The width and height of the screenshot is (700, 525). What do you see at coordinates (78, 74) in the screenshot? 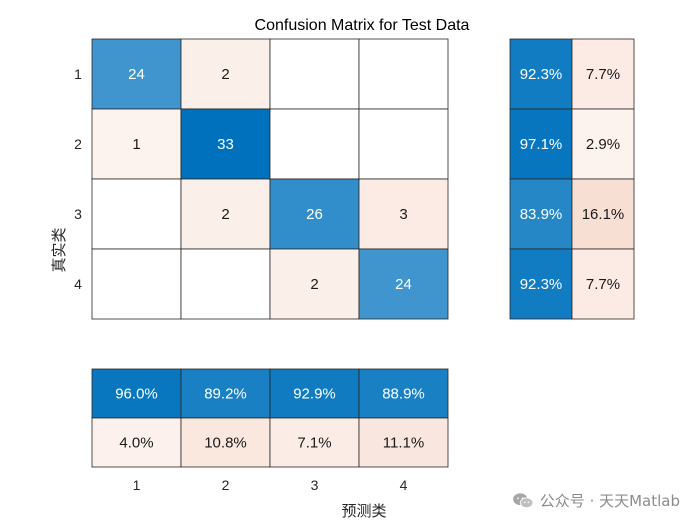
I see `y-tick-label: 1` at bounding box center [78, 74].